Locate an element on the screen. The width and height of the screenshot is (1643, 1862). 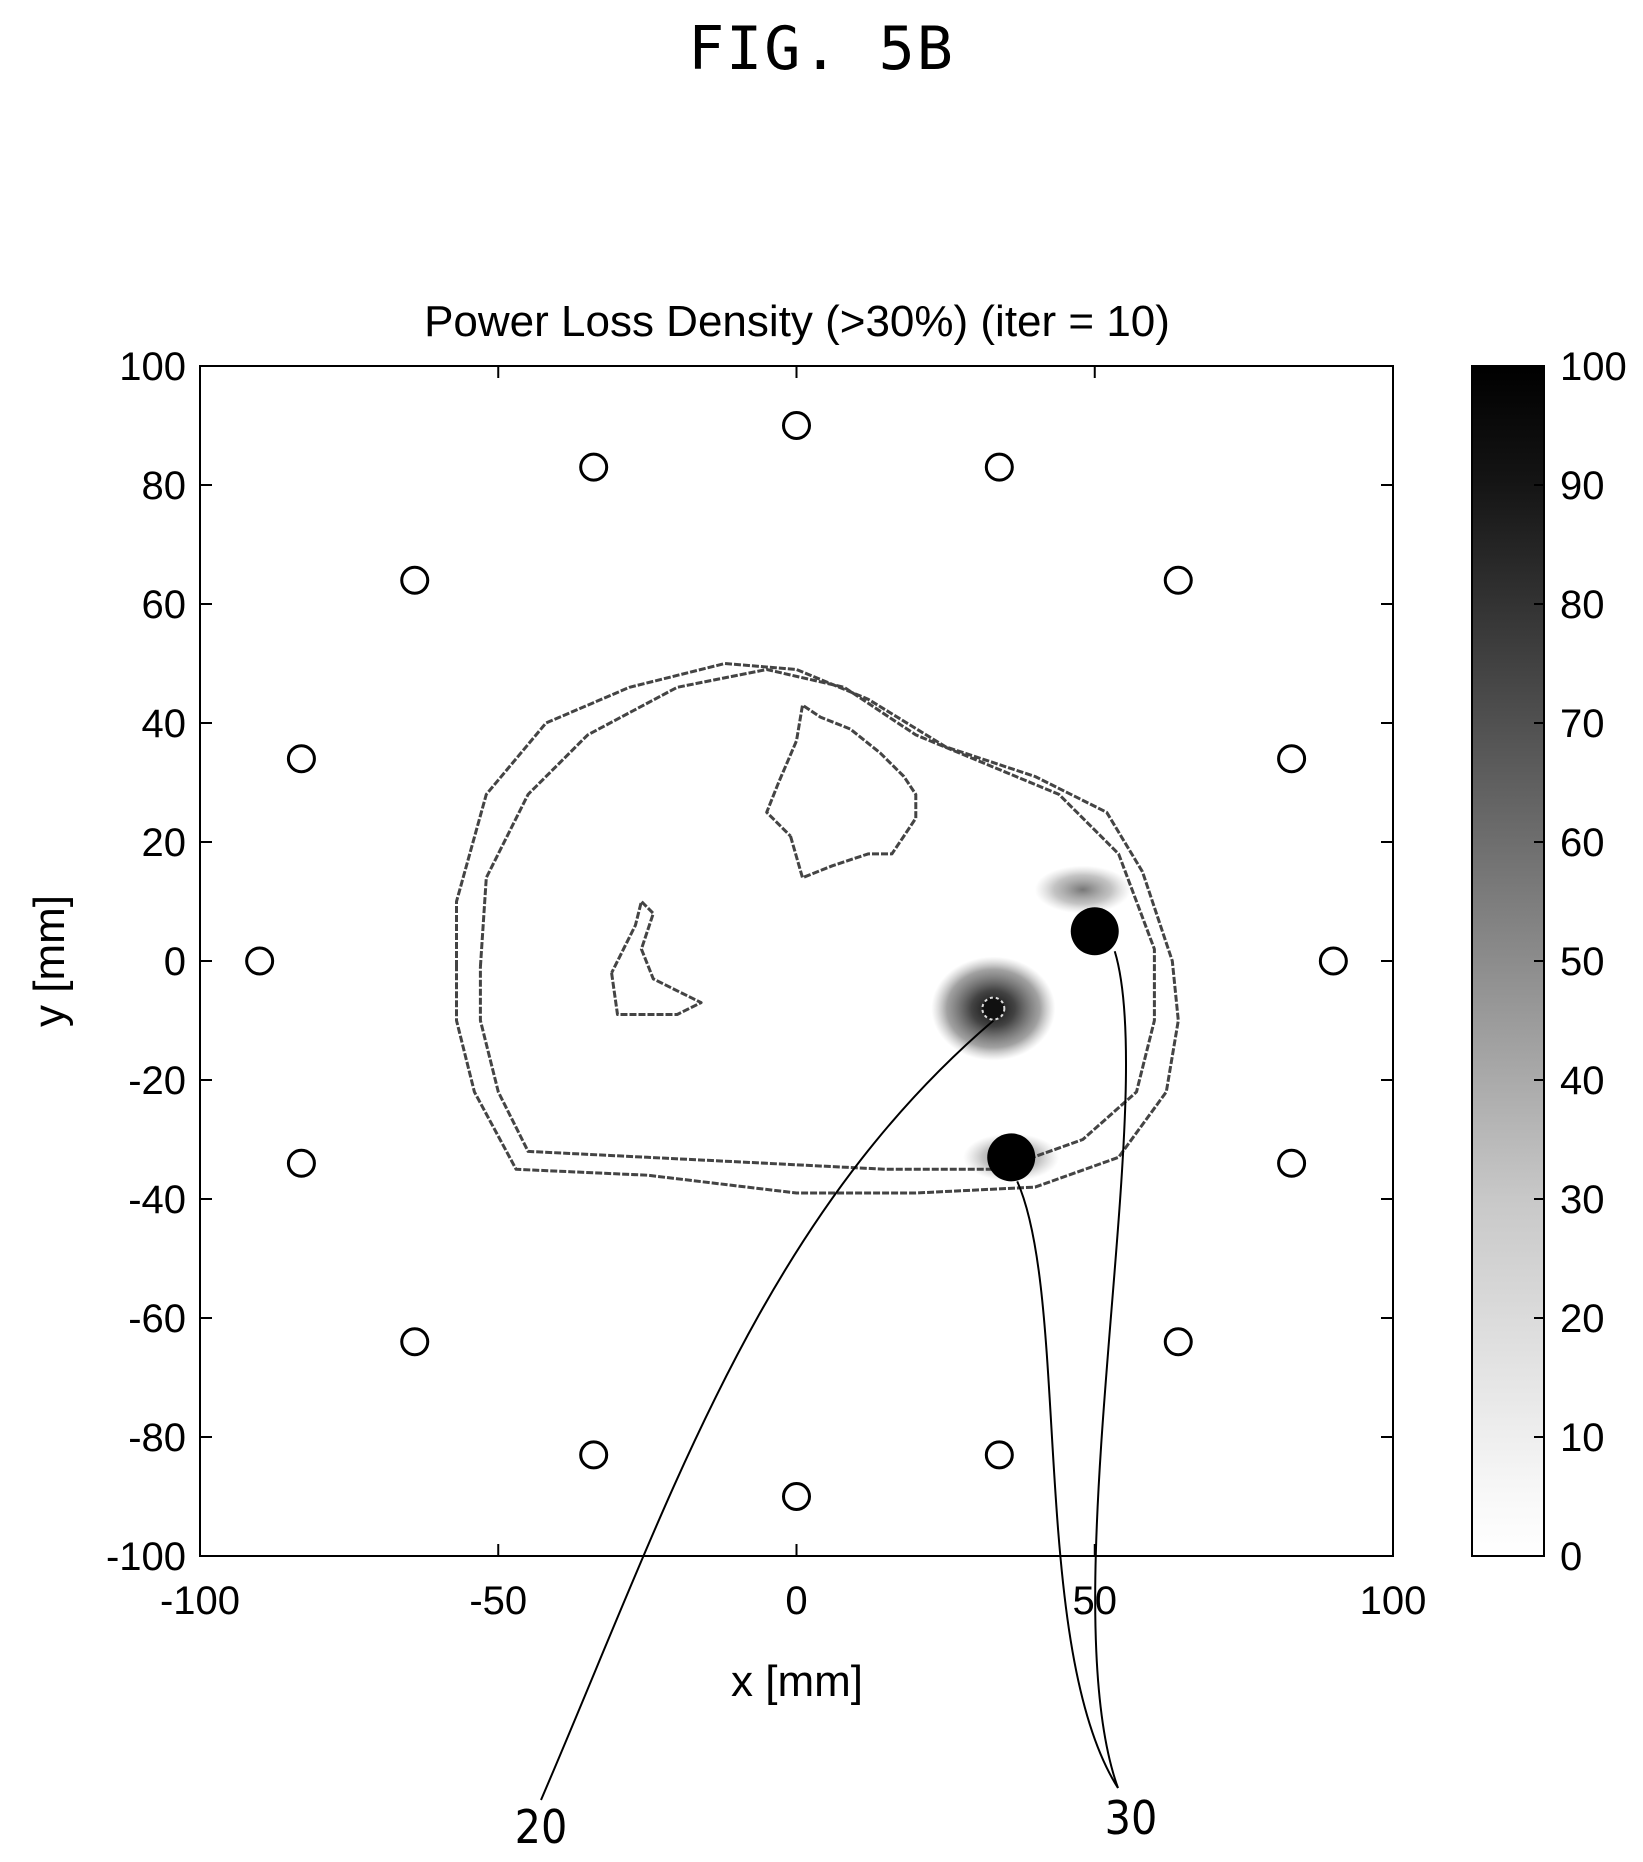
cbar-tick-label-10: 0 is located at coordinates (1571, 1557).